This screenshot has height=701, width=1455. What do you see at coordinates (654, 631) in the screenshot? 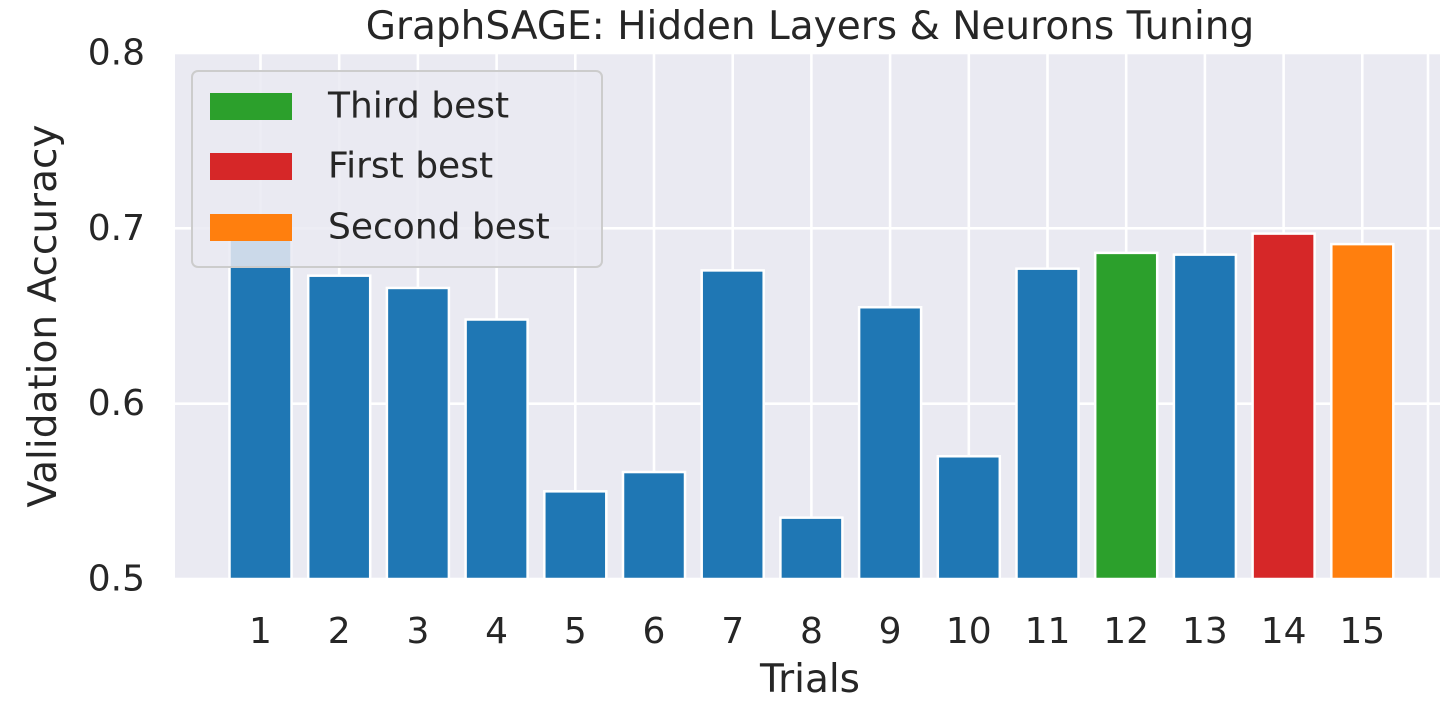
I see `x-tick-label: 6` at bounding box center [654, 631].